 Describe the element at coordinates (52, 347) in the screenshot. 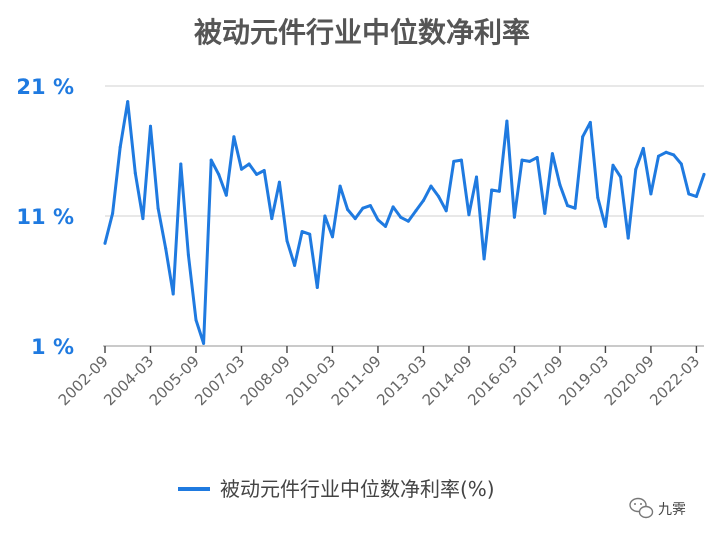

I see `y-tick-label: 1 %` at that location.